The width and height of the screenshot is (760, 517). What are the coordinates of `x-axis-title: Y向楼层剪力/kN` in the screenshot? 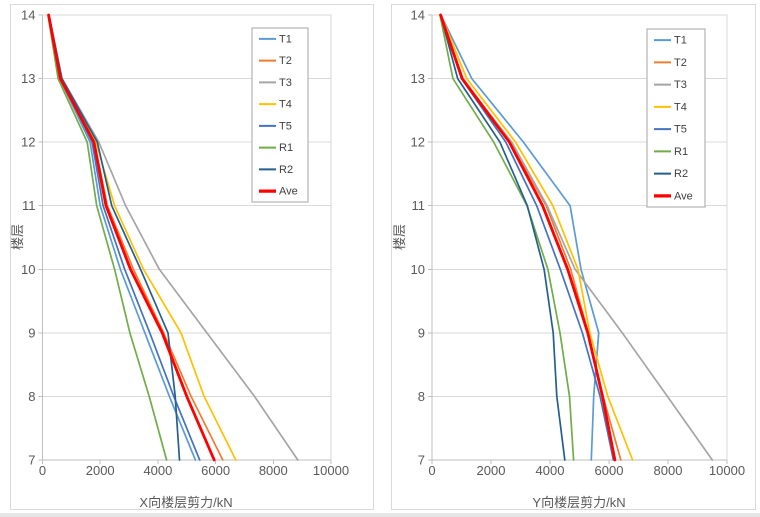 It's located at (578, 502).